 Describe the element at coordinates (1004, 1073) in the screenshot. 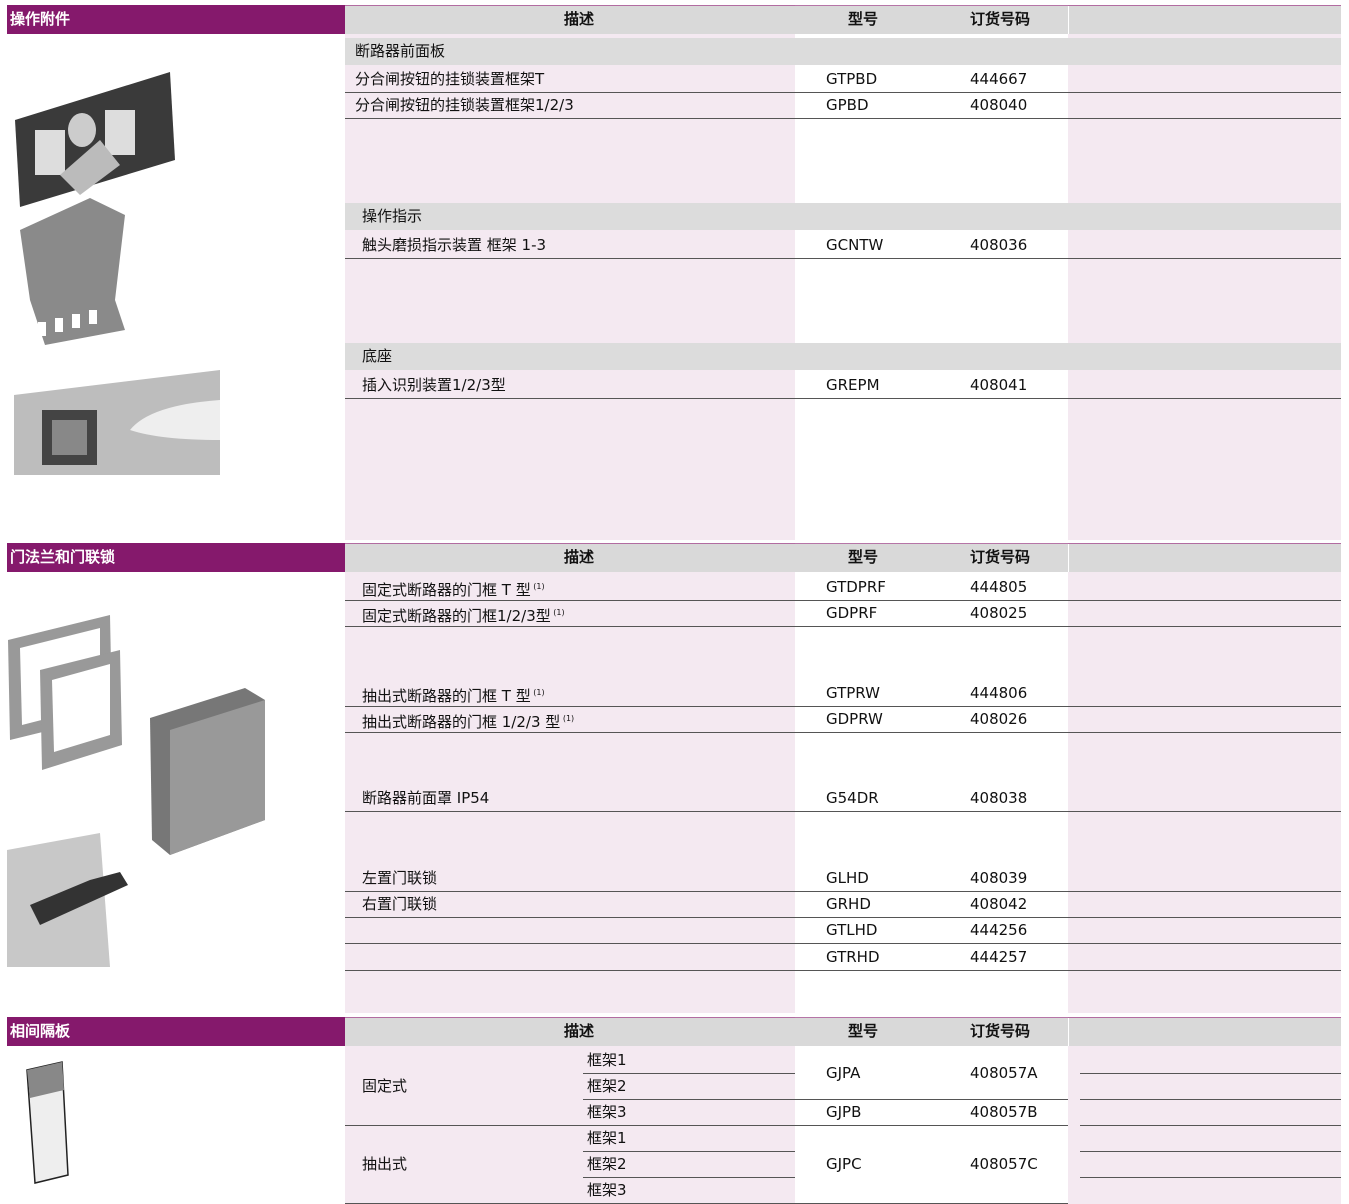

I see `order-no: 408057A` at that location.